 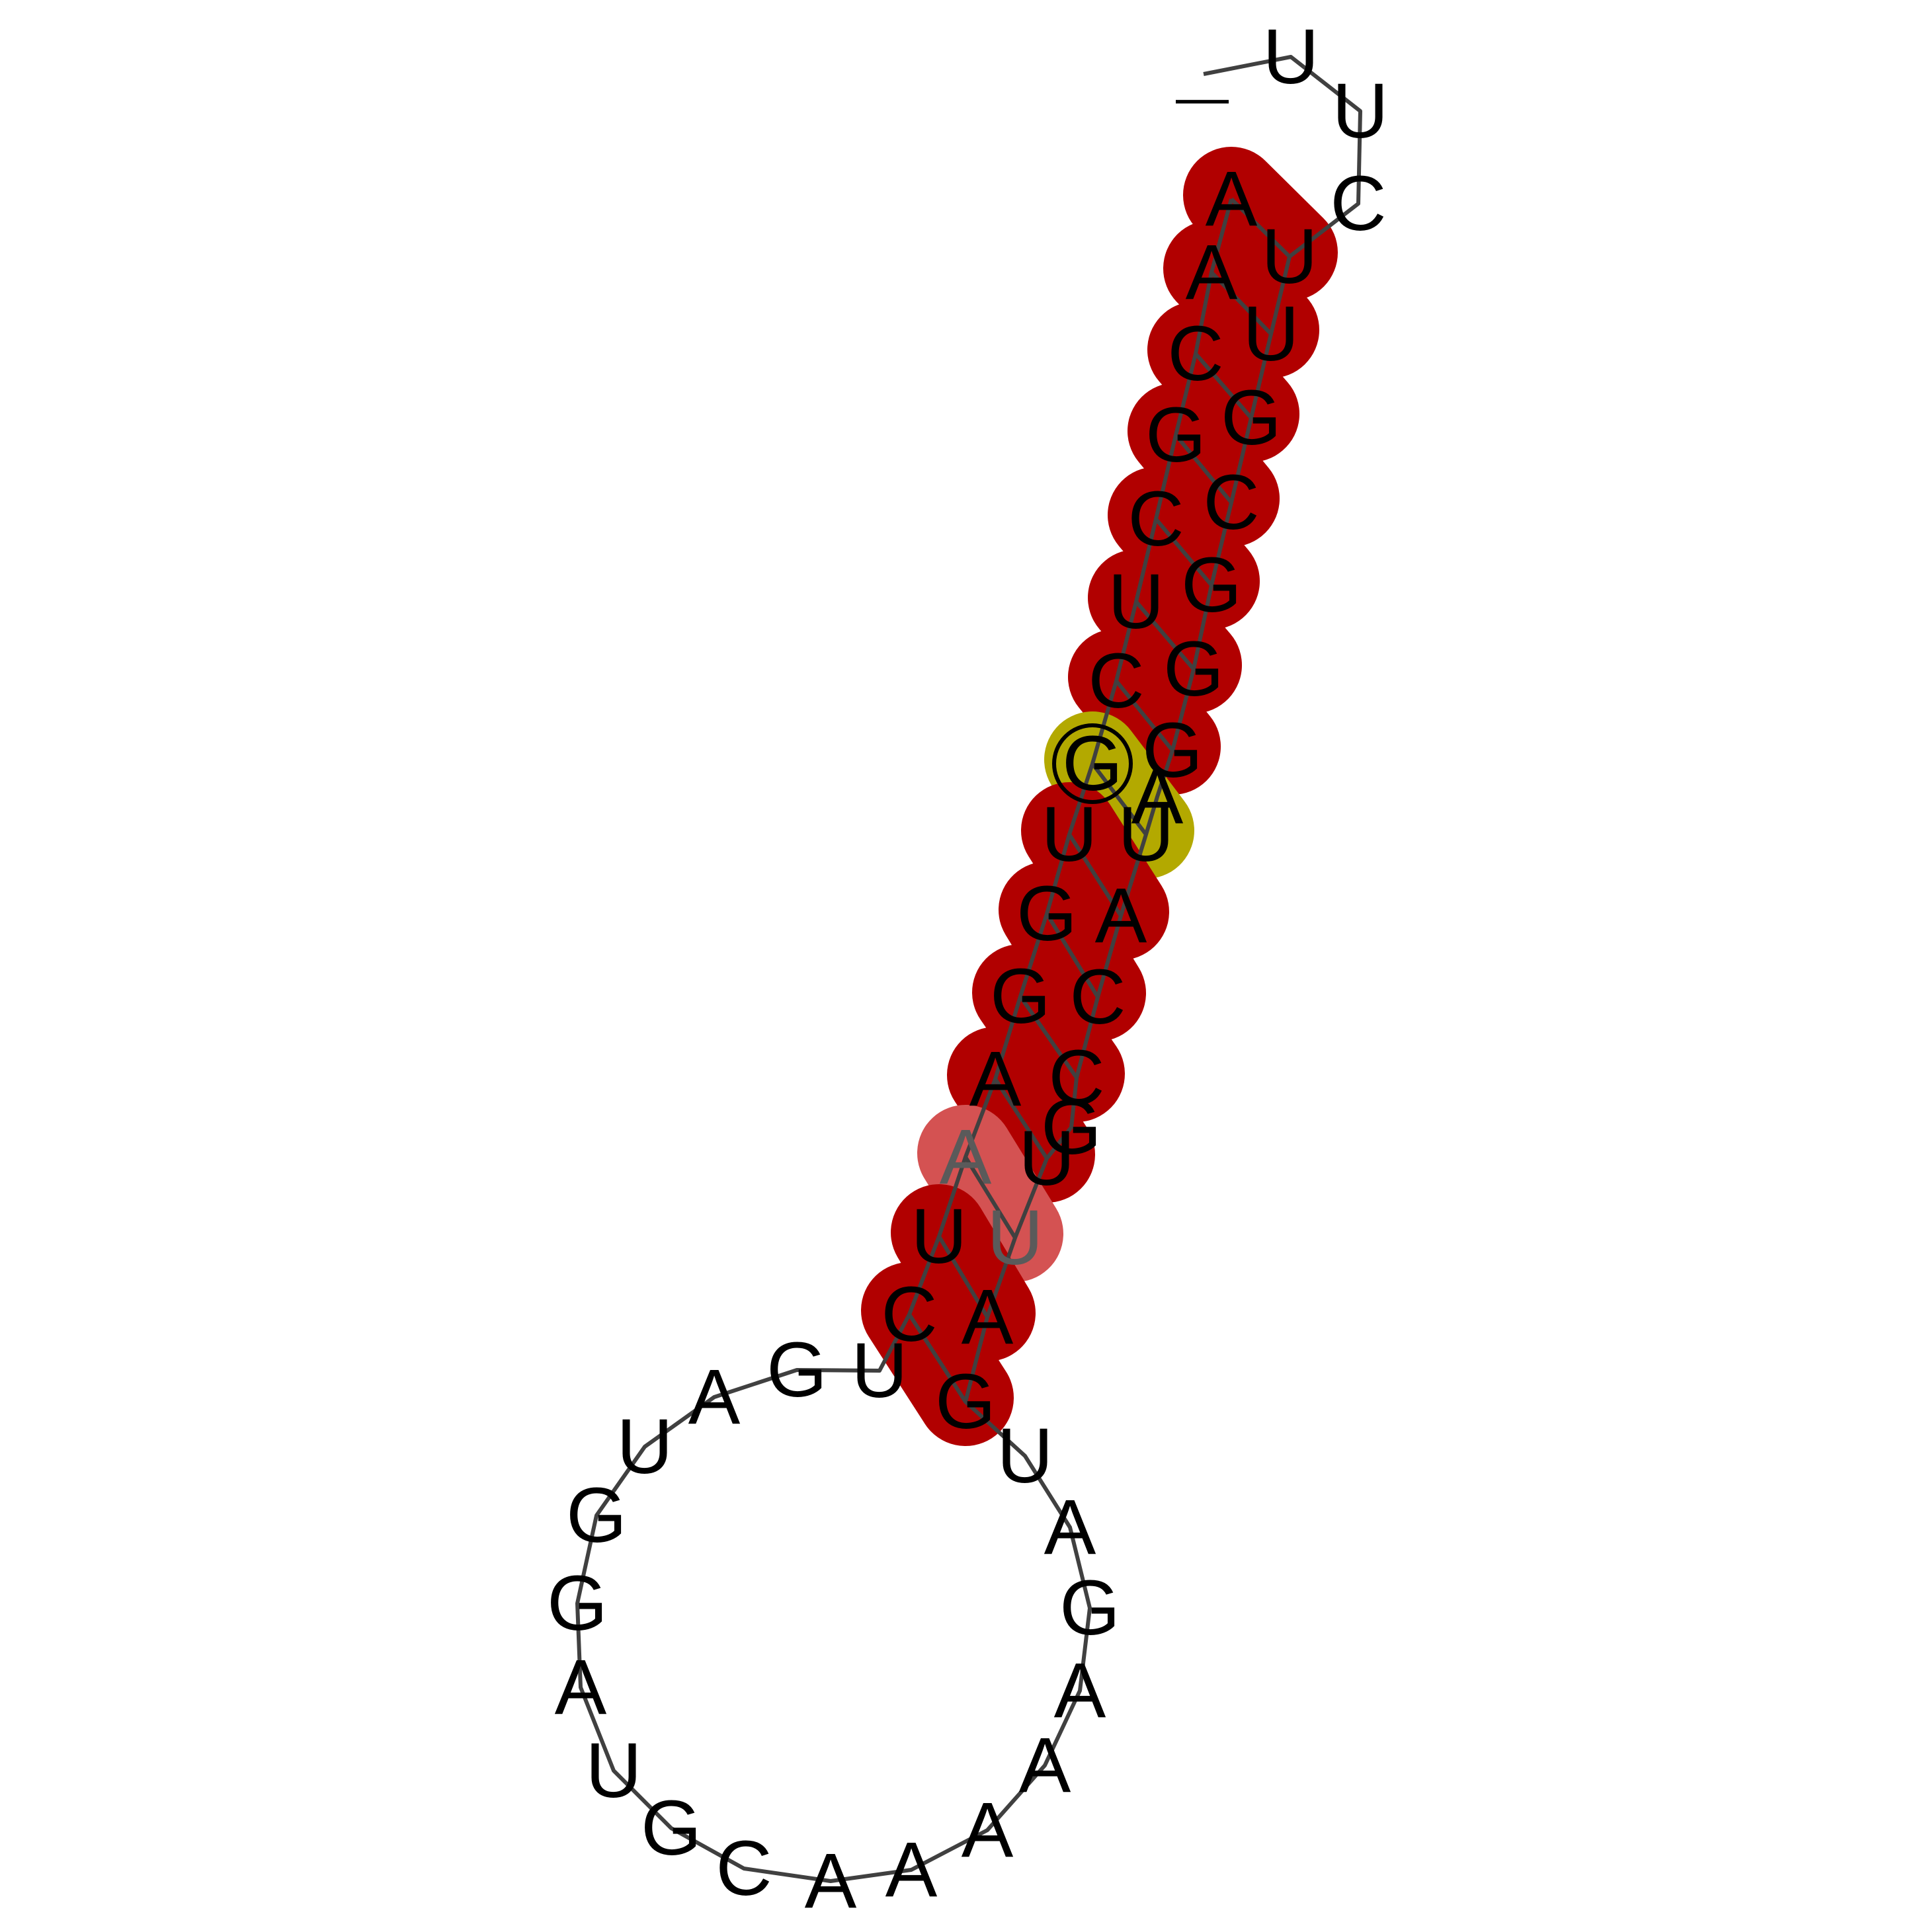 I want to click on nucleotide-52: A, so click(x=1212, y=272).